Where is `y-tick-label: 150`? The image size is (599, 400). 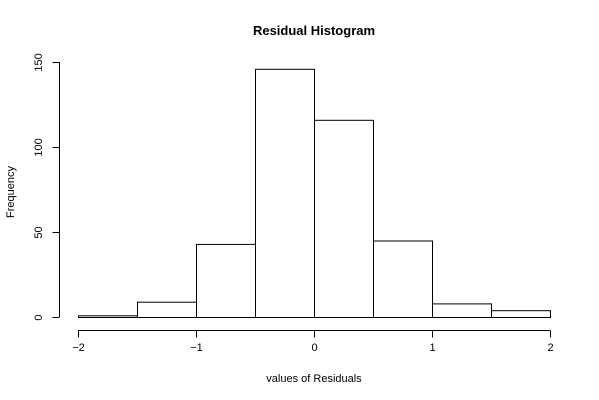 y-tick-label: 150 is located at coordinates (39, 62).